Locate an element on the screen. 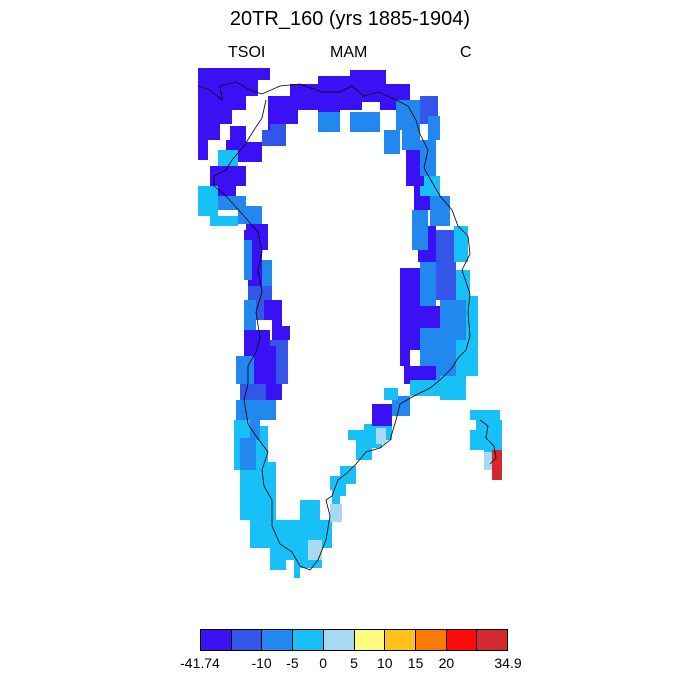  colorbar-tick-label: 5 is located at coordinates (354, 663).